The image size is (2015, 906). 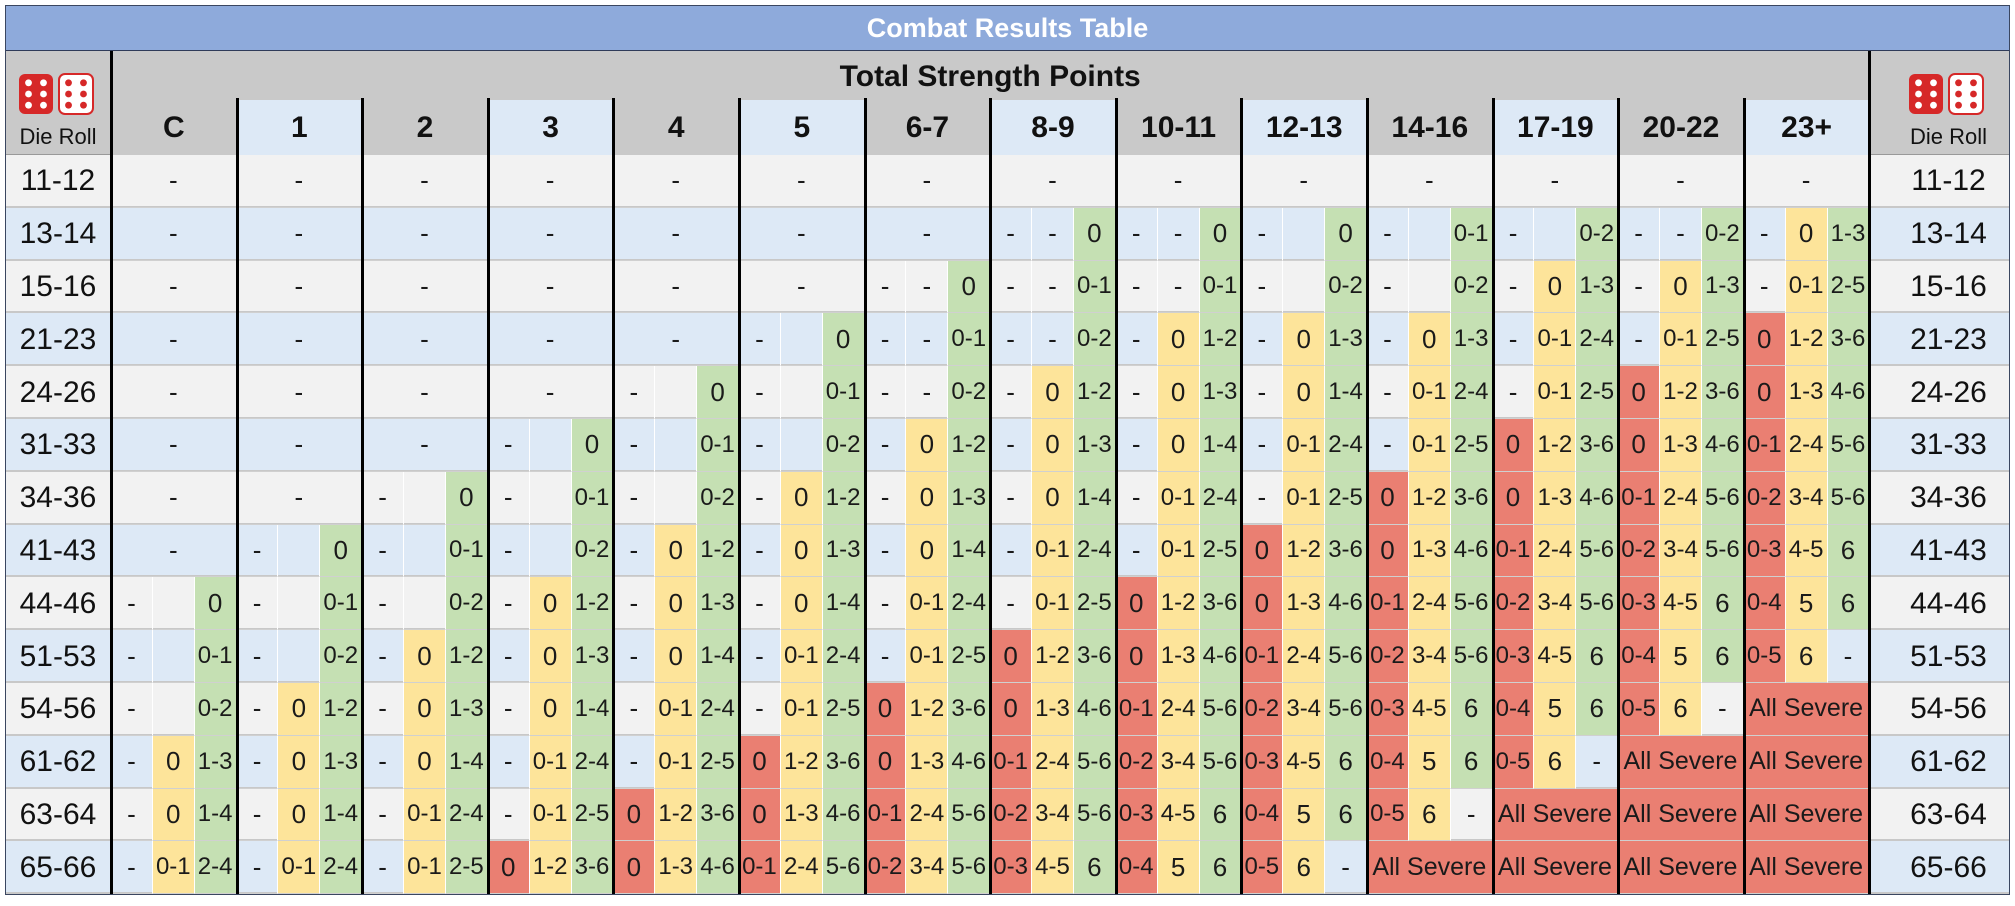 I want to click on die-roll-label-left: 15-16, so click(x=58, y=286).